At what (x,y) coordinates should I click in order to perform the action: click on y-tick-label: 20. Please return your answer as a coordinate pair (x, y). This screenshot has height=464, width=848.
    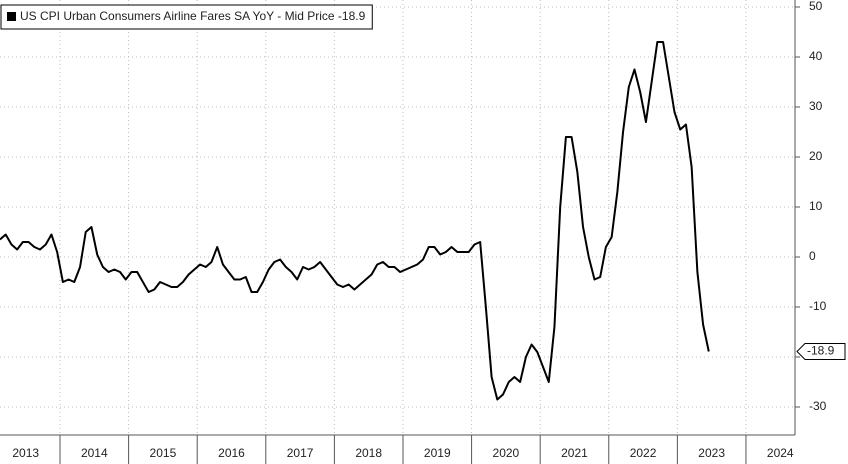
    Looking at the image, I should click on (816, 156).